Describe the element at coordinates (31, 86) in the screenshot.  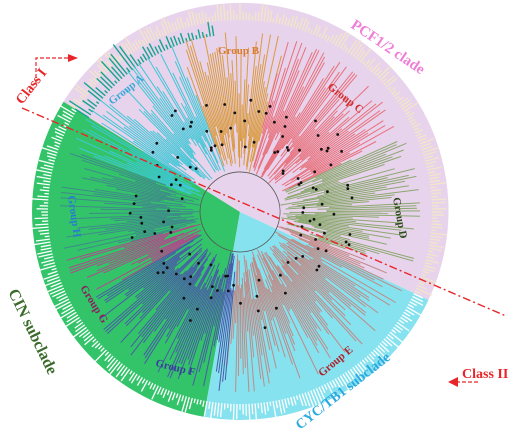
I see `class-one-label: Class I` at that location.